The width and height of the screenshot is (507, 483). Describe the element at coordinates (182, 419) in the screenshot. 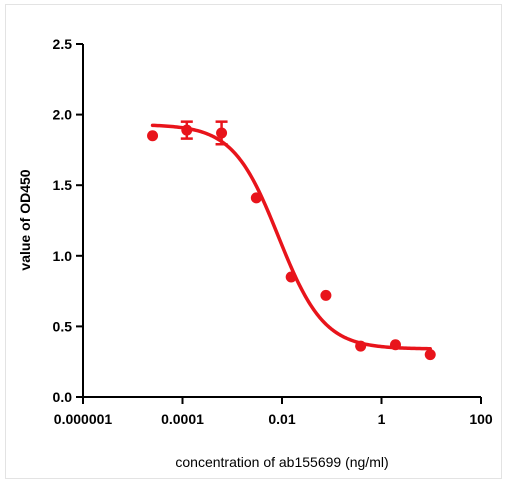

I see `x-tick-label: 0.0001` at that location.